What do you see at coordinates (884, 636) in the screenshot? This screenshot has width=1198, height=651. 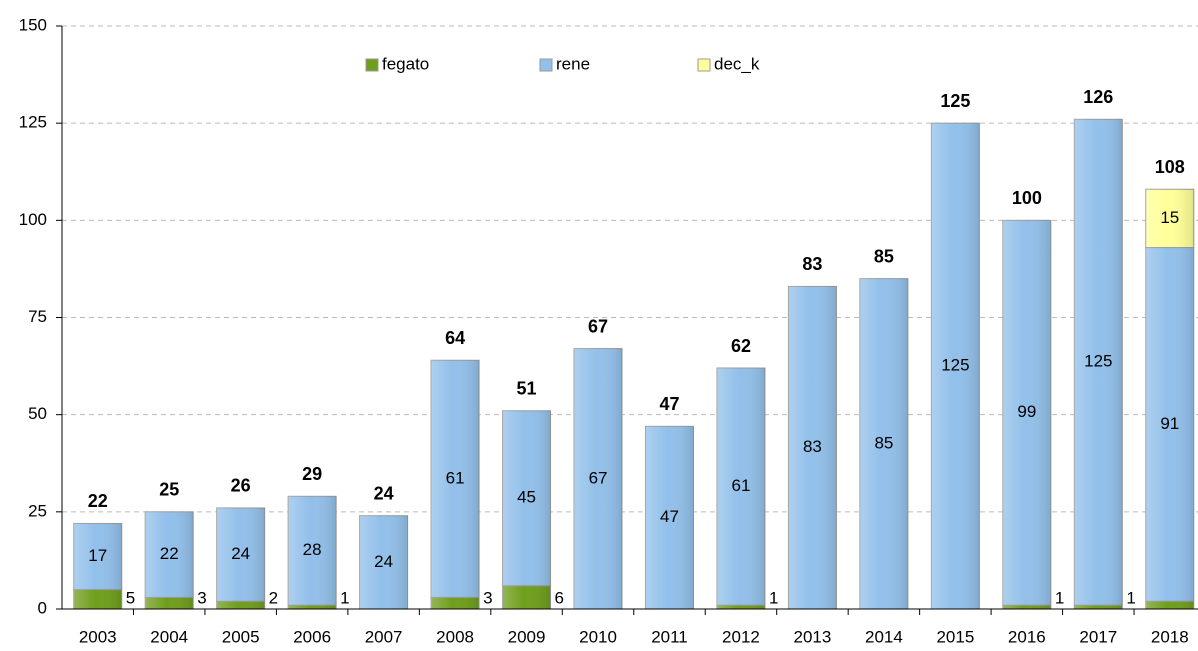 I see `x-tick-label: 2014` at bounding box center [884, 636].